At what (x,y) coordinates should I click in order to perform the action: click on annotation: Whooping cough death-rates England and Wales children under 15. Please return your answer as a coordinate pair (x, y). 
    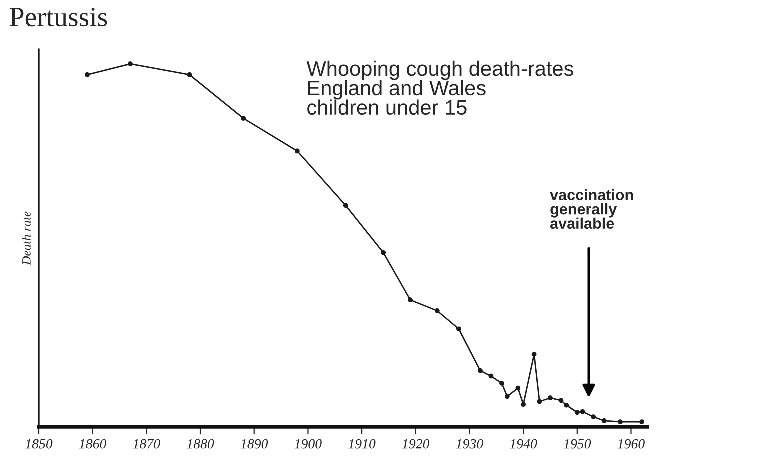
    Looking at the image, I should click on (440, 88).